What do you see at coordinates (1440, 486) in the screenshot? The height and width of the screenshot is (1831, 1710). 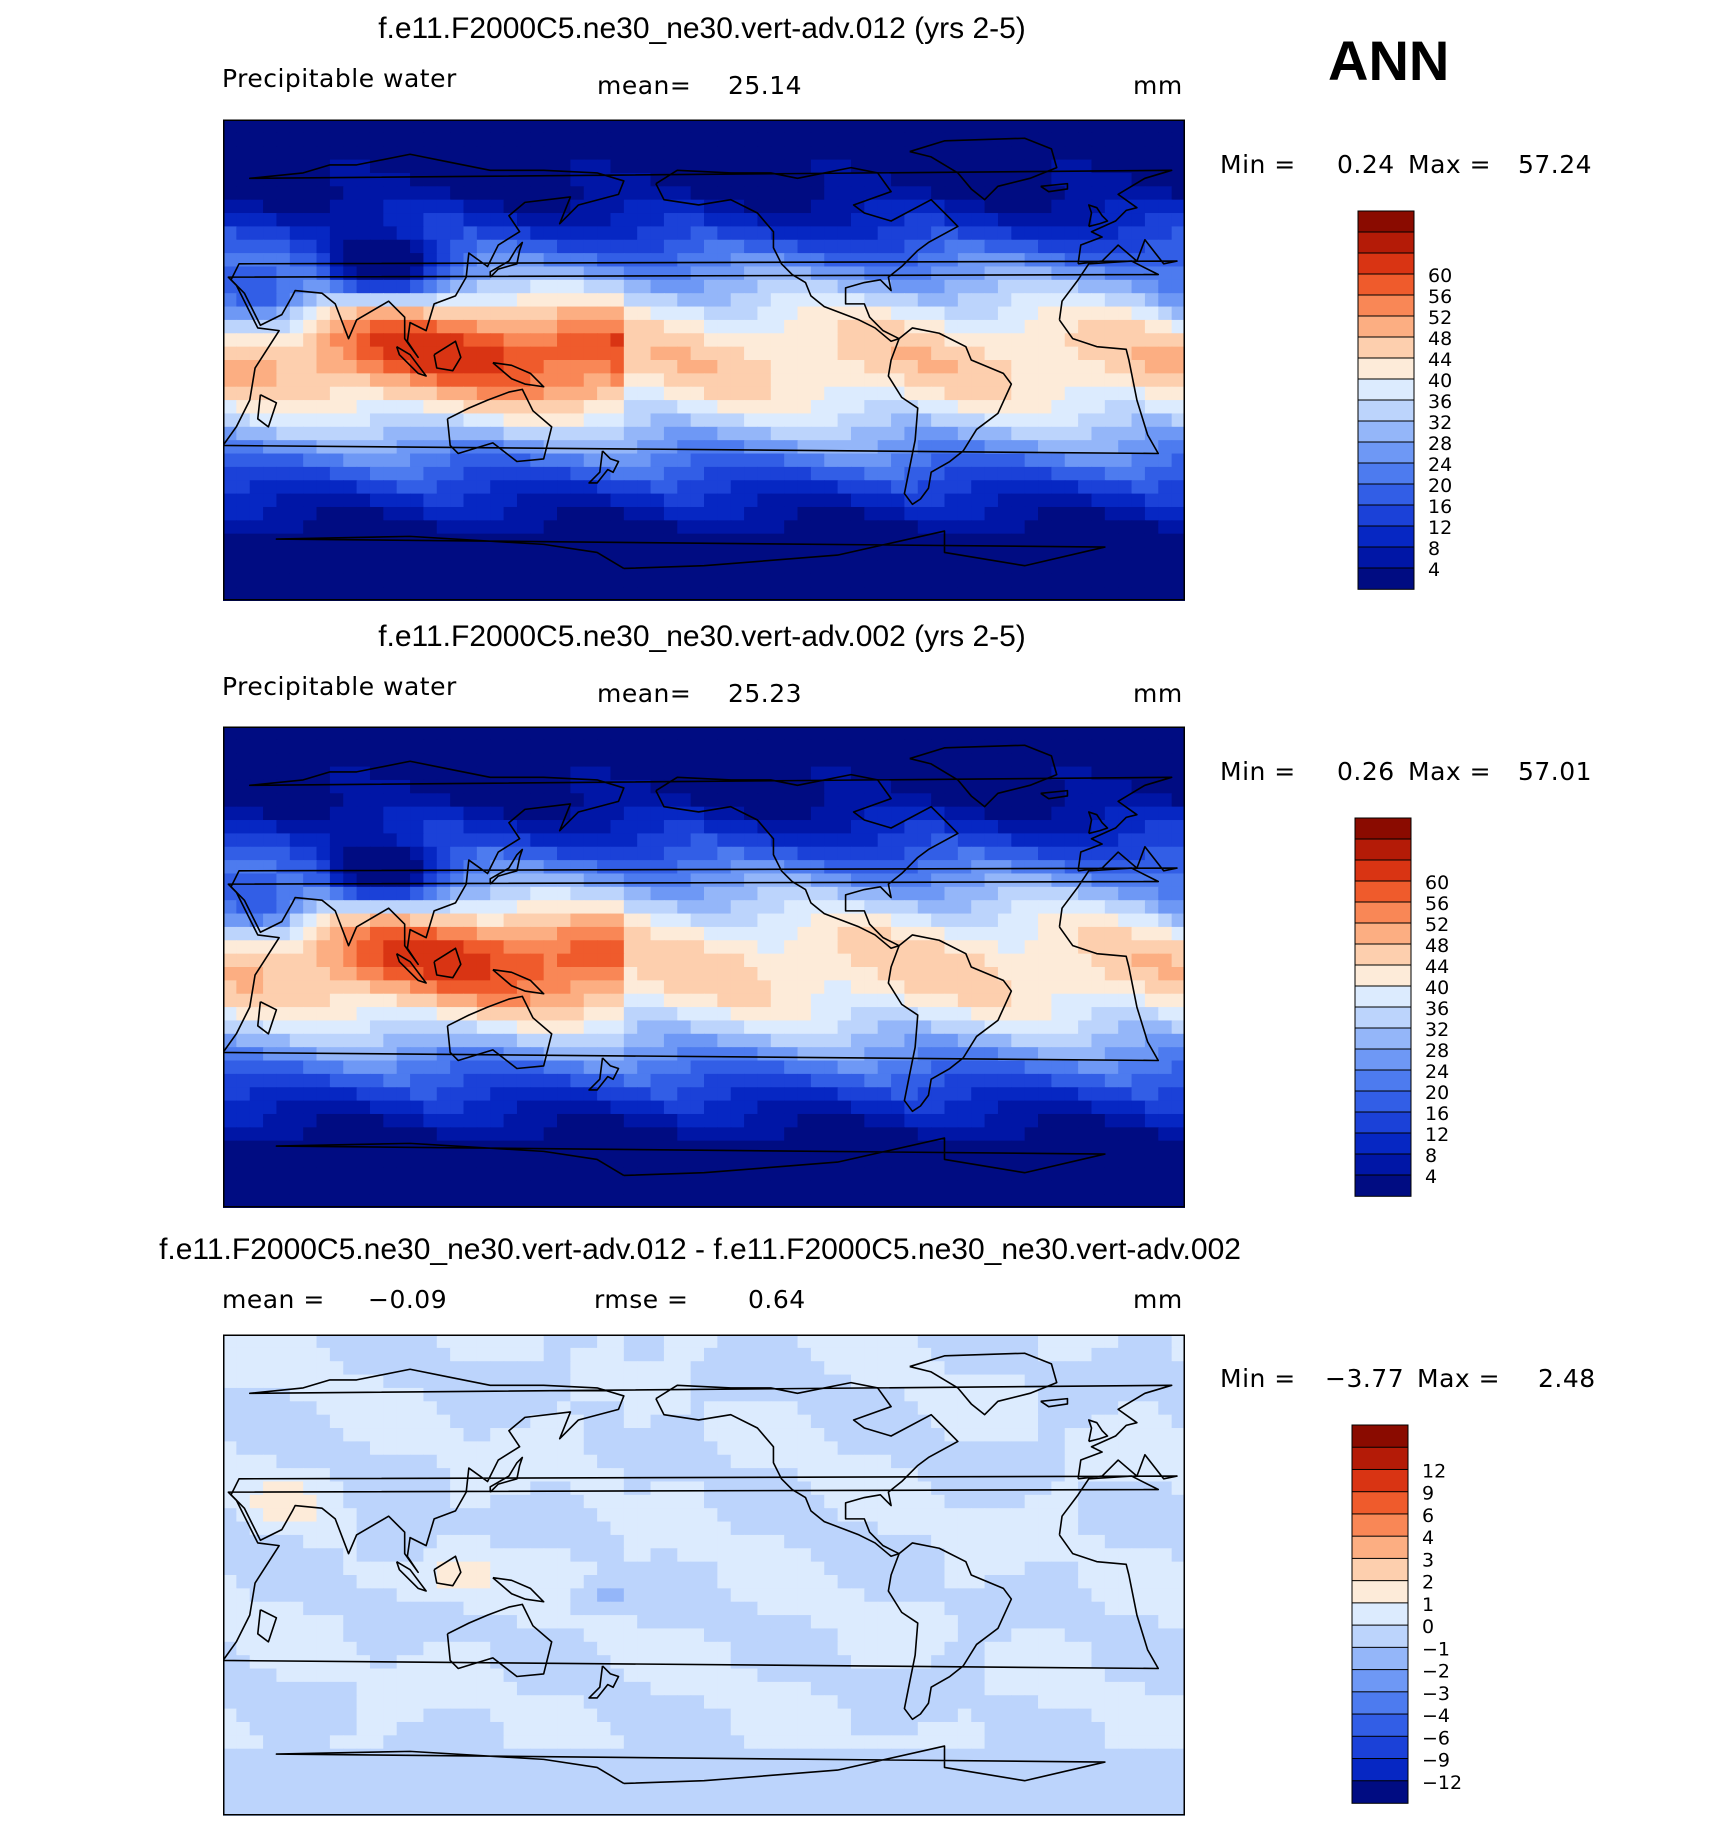 I see `colorbar-tick-label: 20` at bounding box center [1440, 486].